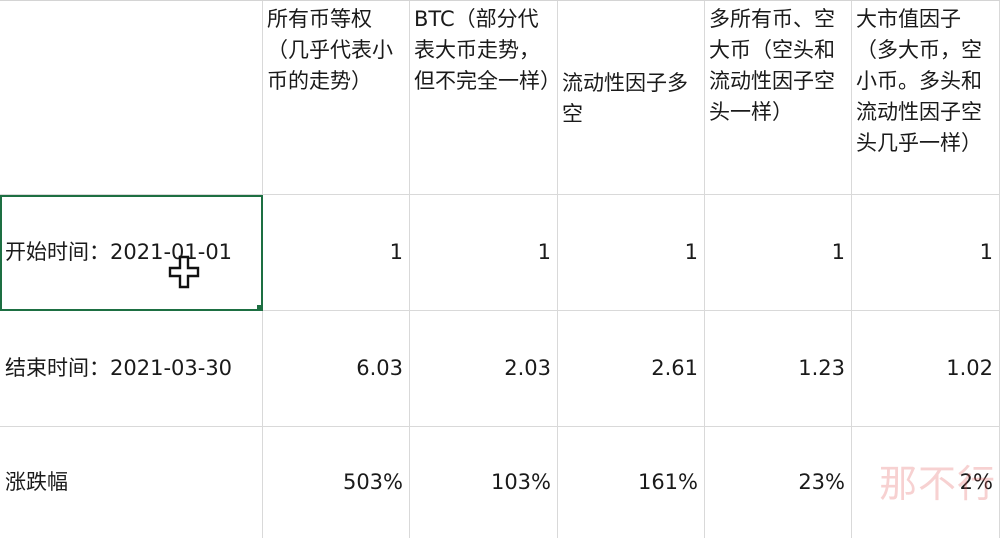  I want to click on table-cell: 103%, so click(484, 482).